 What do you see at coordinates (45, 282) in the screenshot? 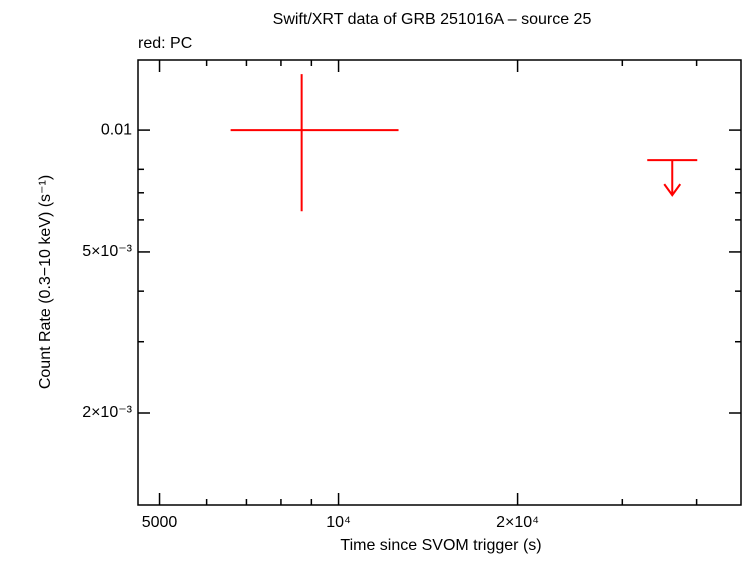
I see `y-axis-label: Count Rate (0.3−10 keV) (s⁻¹)` at bounding box center [45, 282].